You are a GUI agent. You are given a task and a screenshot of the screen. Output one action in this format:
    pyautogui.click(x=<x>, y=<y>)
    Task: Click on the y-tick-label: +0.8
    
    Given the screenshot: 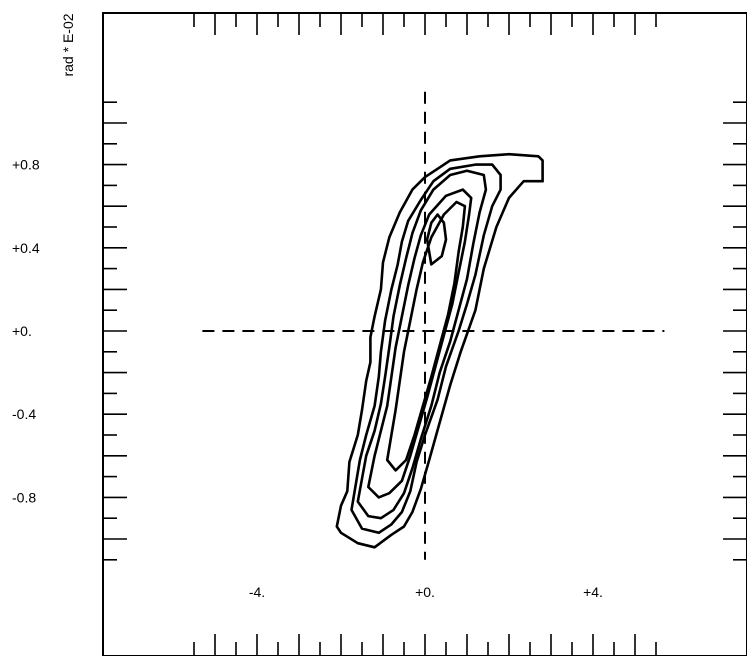 What is the action you would take?
    pyautogui.click(x=26, y=165)
    